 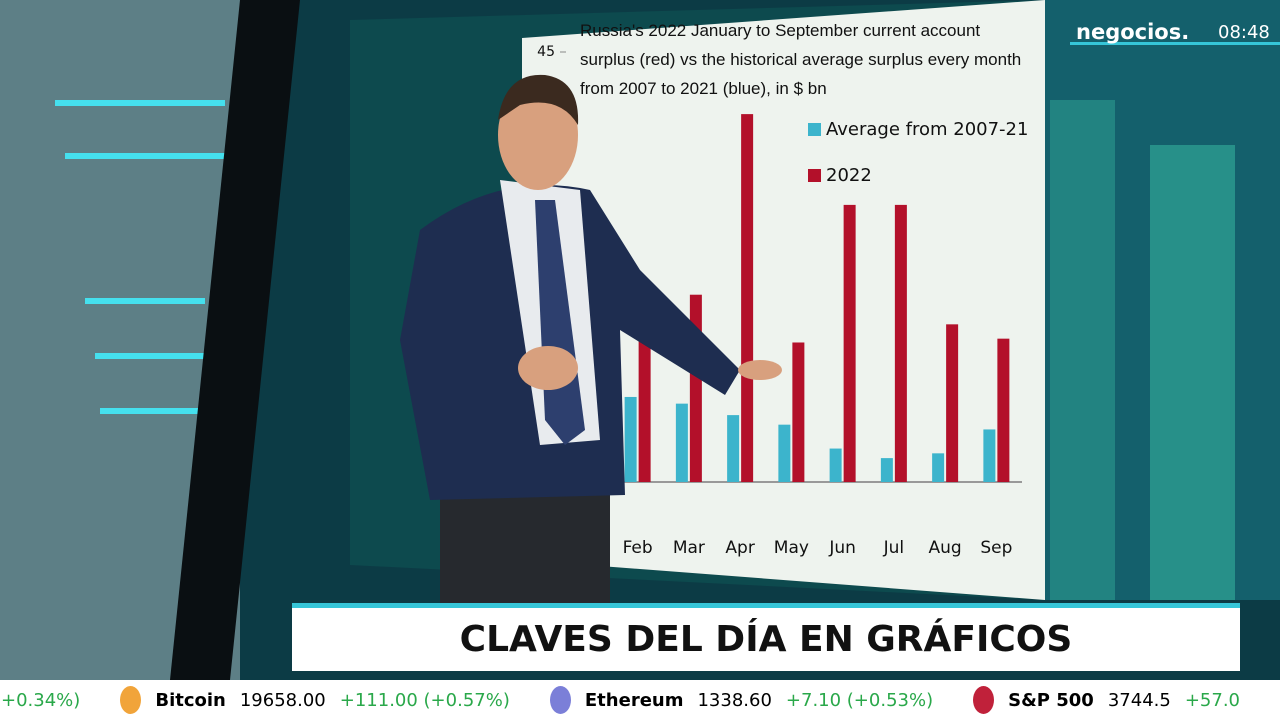 I want to click on ticker-name: S&P 500, so click(x=1051, y=700).